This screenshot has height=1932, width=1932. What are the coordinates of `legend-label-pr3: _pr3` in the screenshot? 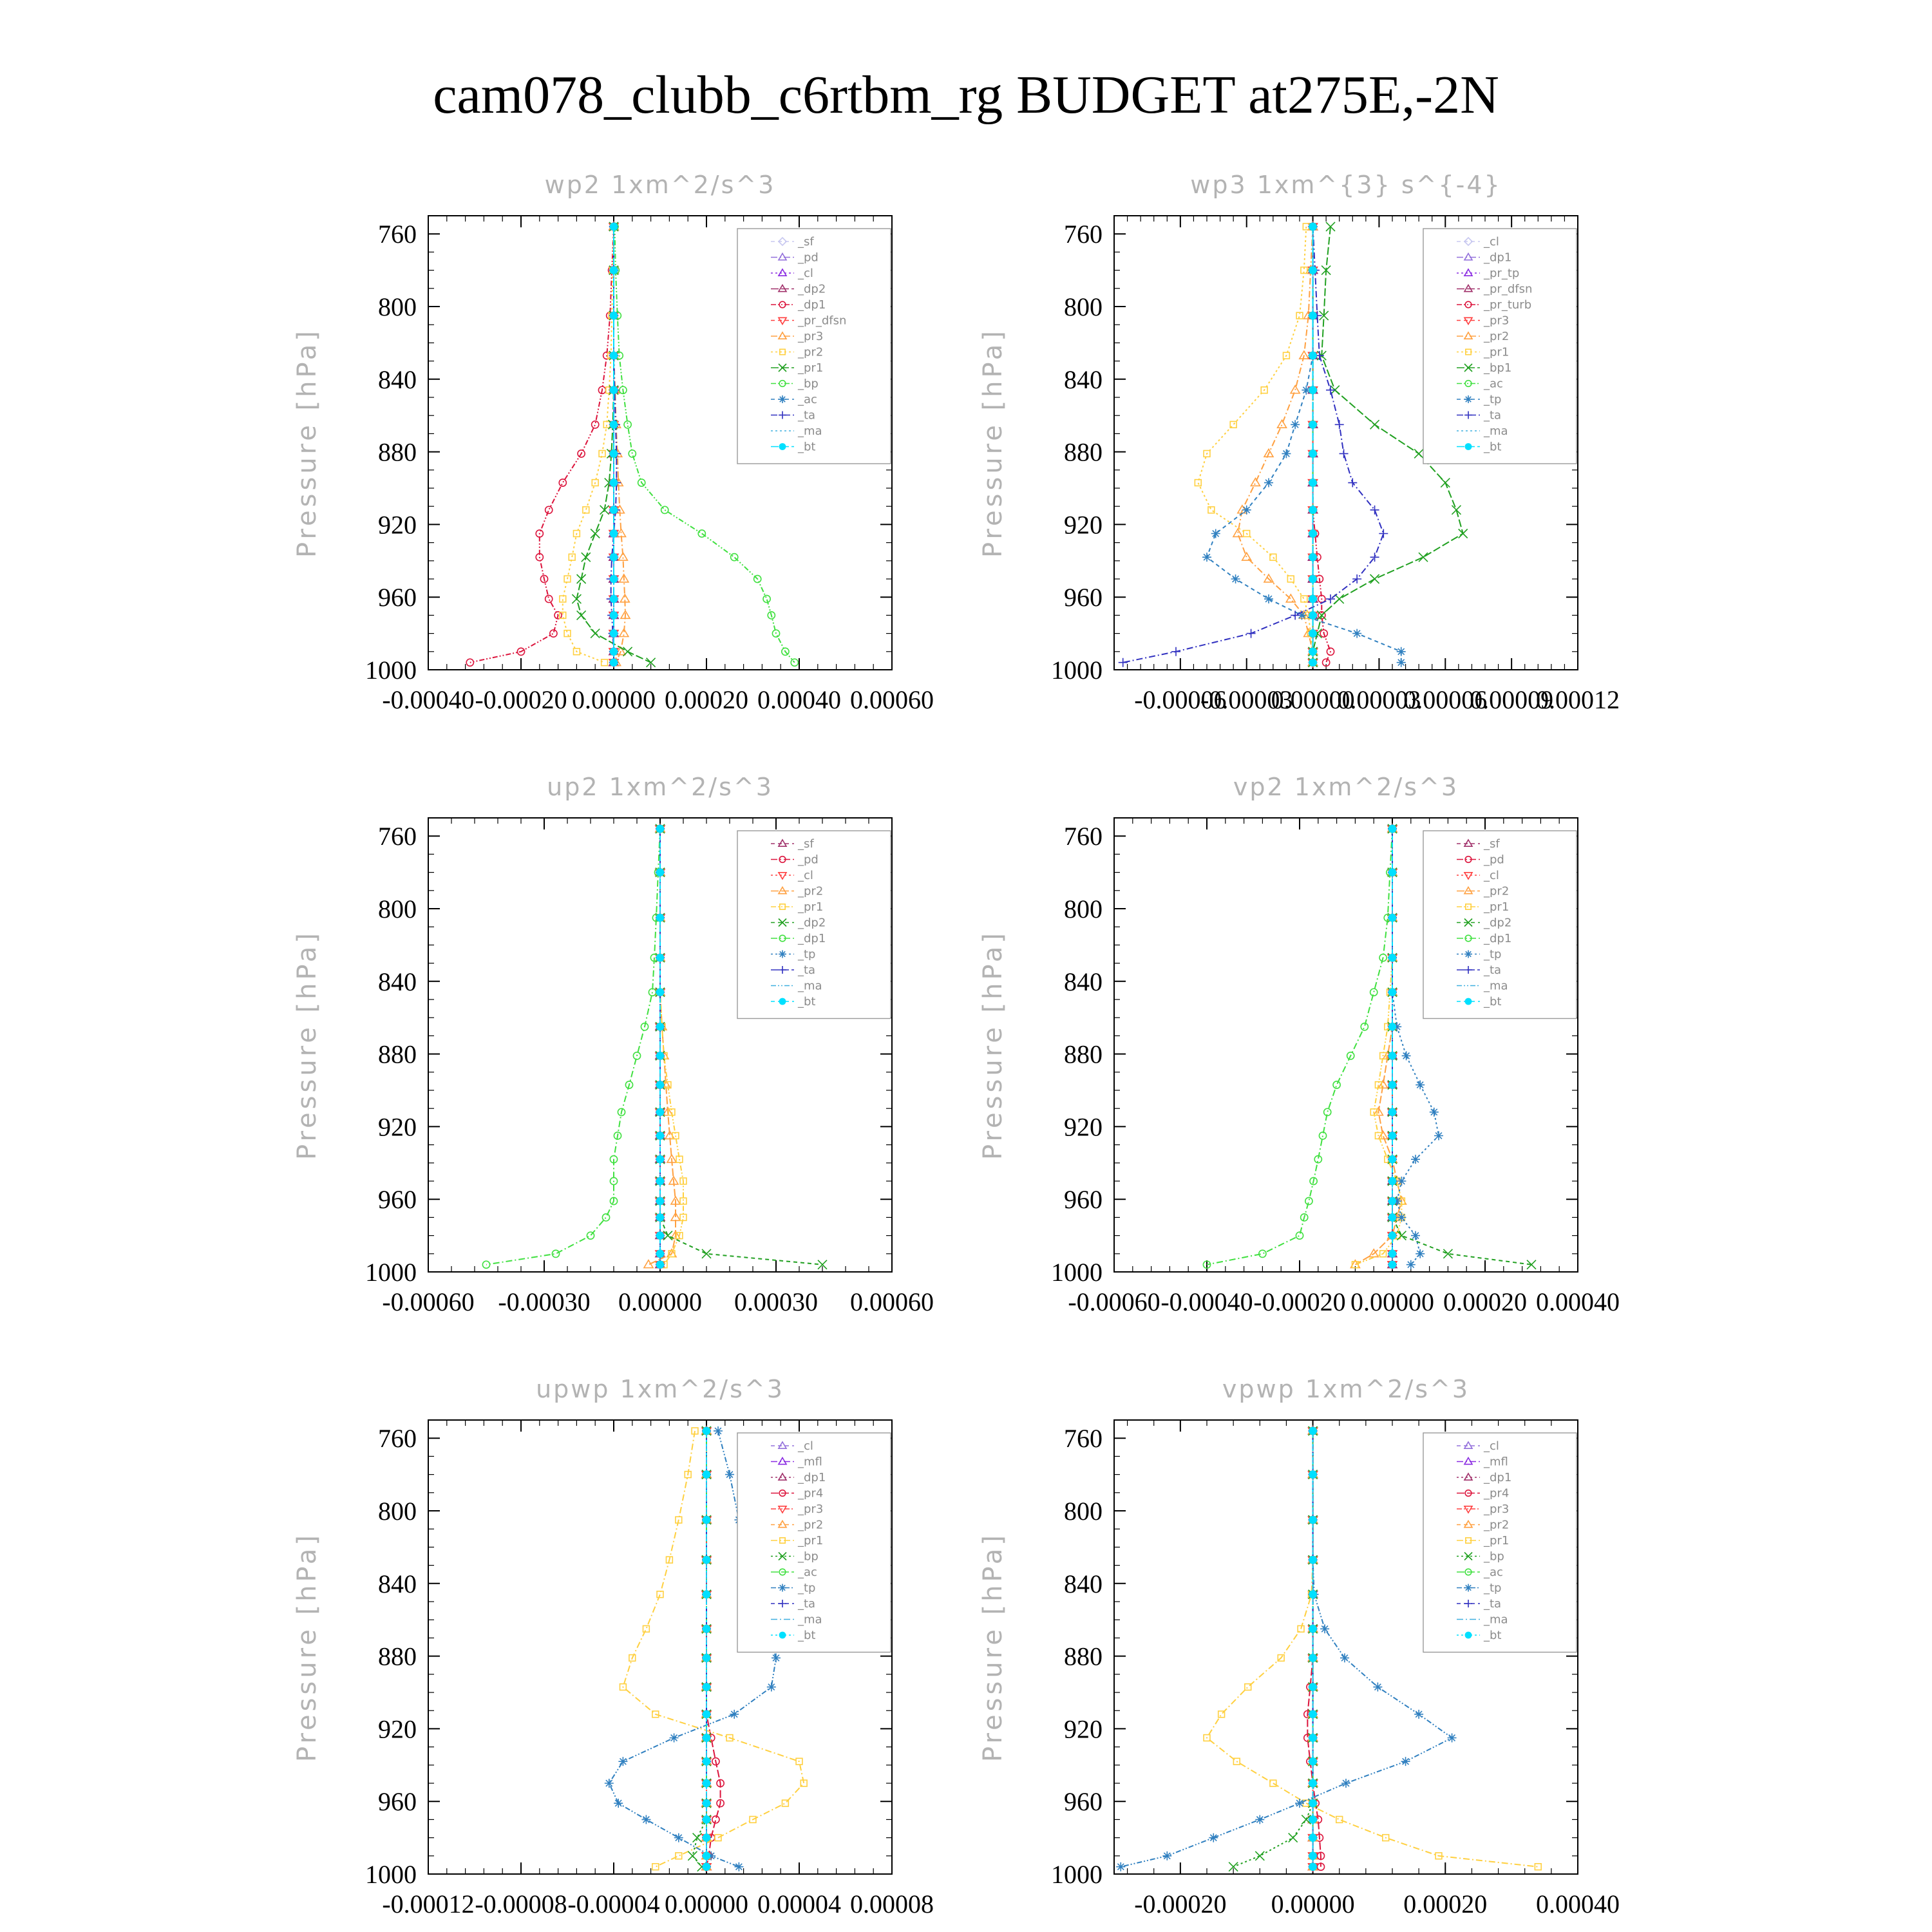 It's located at (810, 1509).